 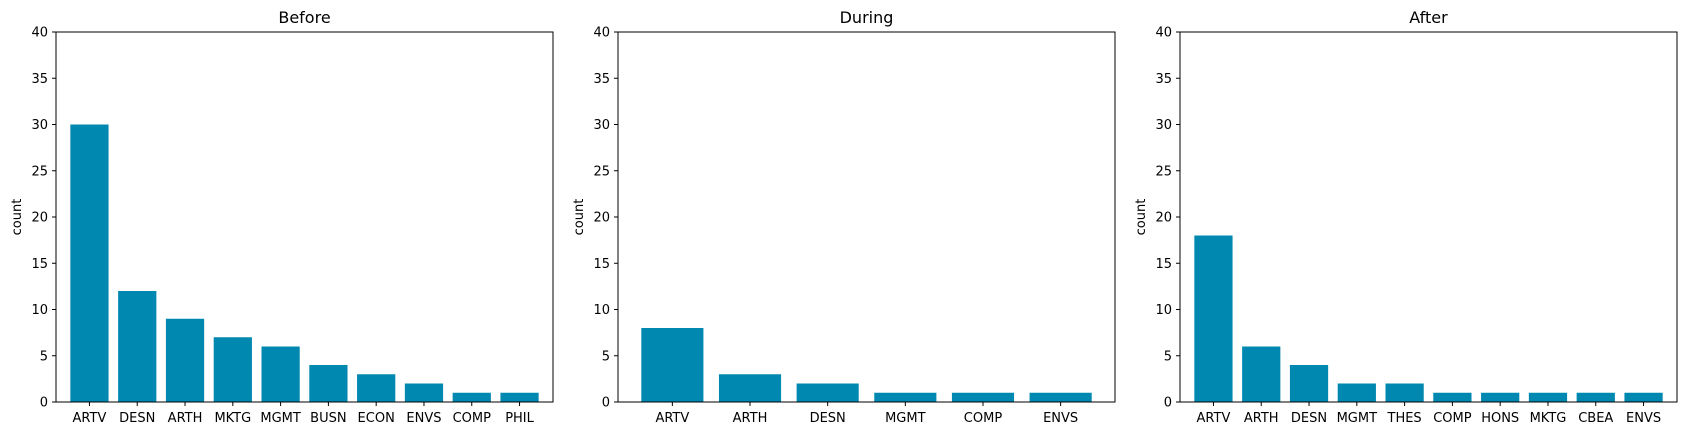 What do you see at coordinates (1404, 418) in the screenshot?
I see `x-tick-label: THES` at bounding box center [1404, 418].